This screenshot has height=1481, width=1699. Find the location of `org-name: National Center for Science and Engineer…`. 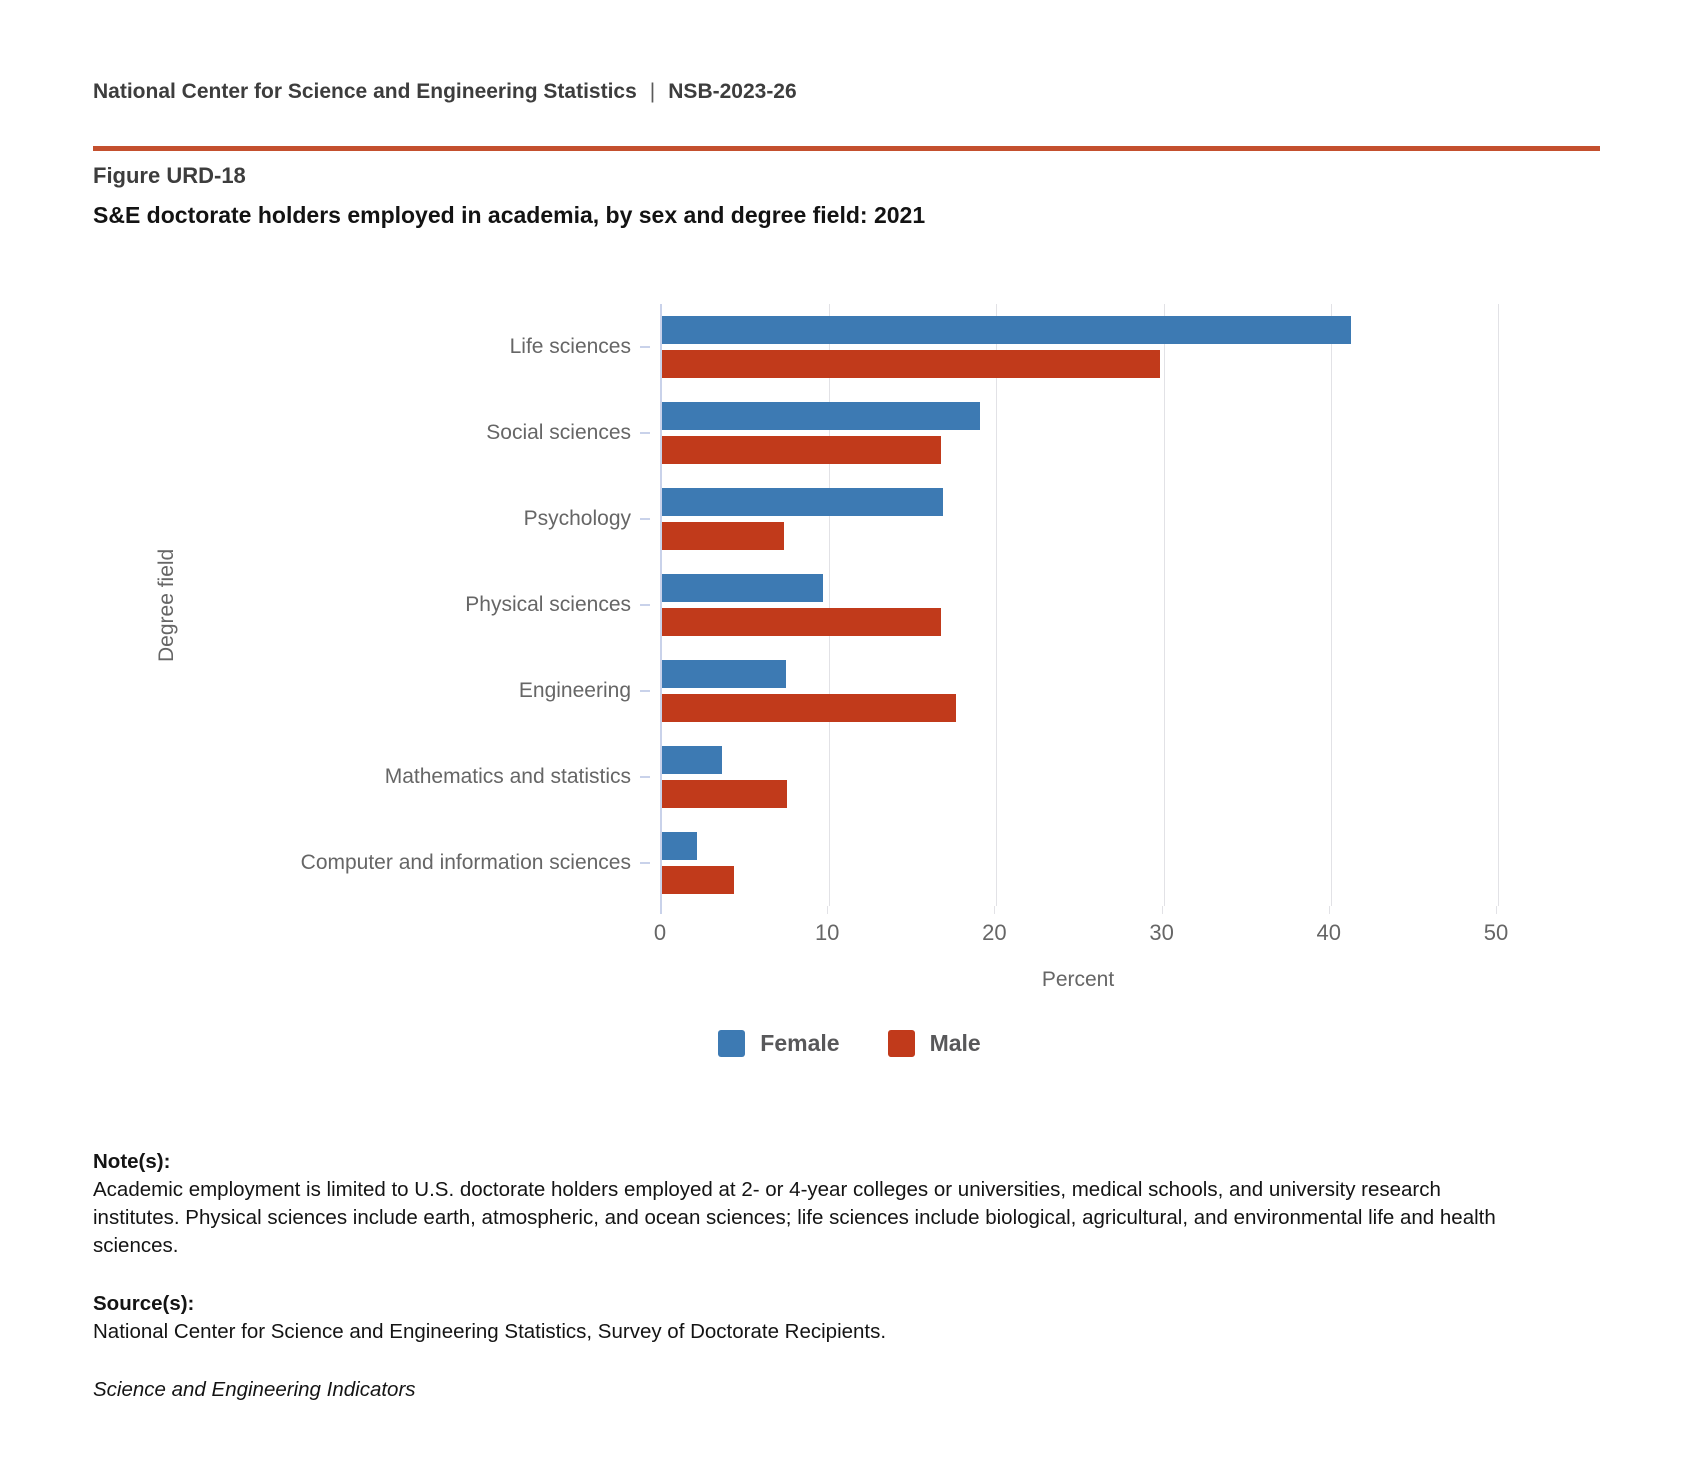

org-name: National Center for Science and Engineer… is located at coordinates (365, 91).